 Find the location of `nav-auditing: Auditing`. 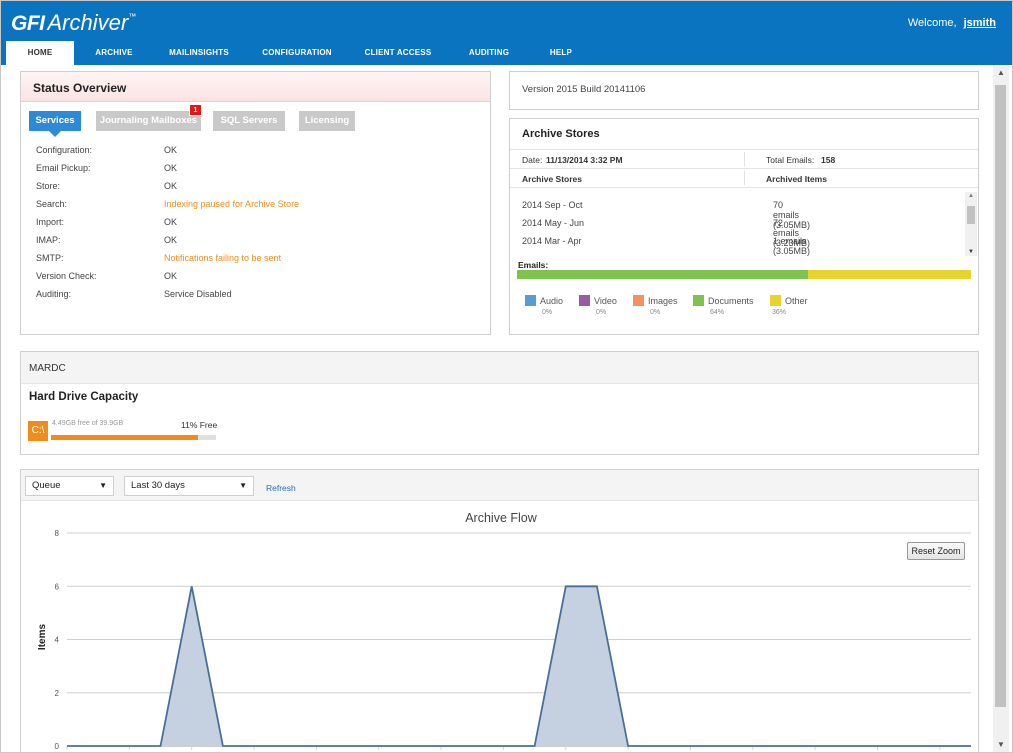

nav-auditing: Auditing is located at coordinates (489, 52).